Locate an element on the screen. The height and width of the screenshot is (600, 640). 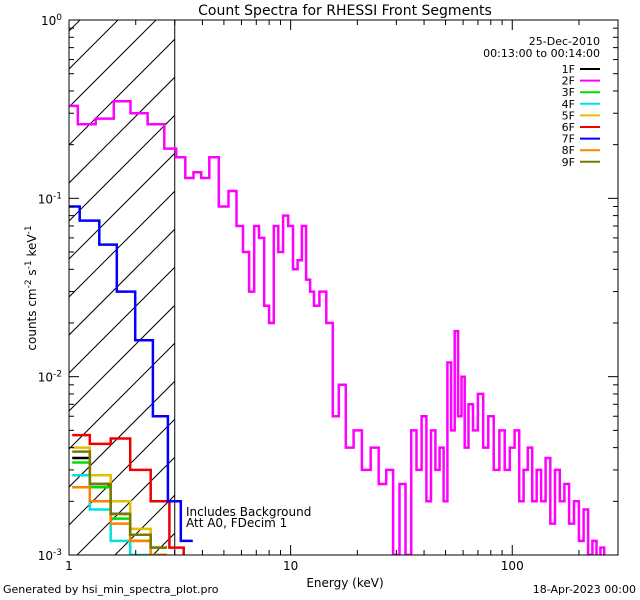
series-8f is located at coordinates (119, 520).